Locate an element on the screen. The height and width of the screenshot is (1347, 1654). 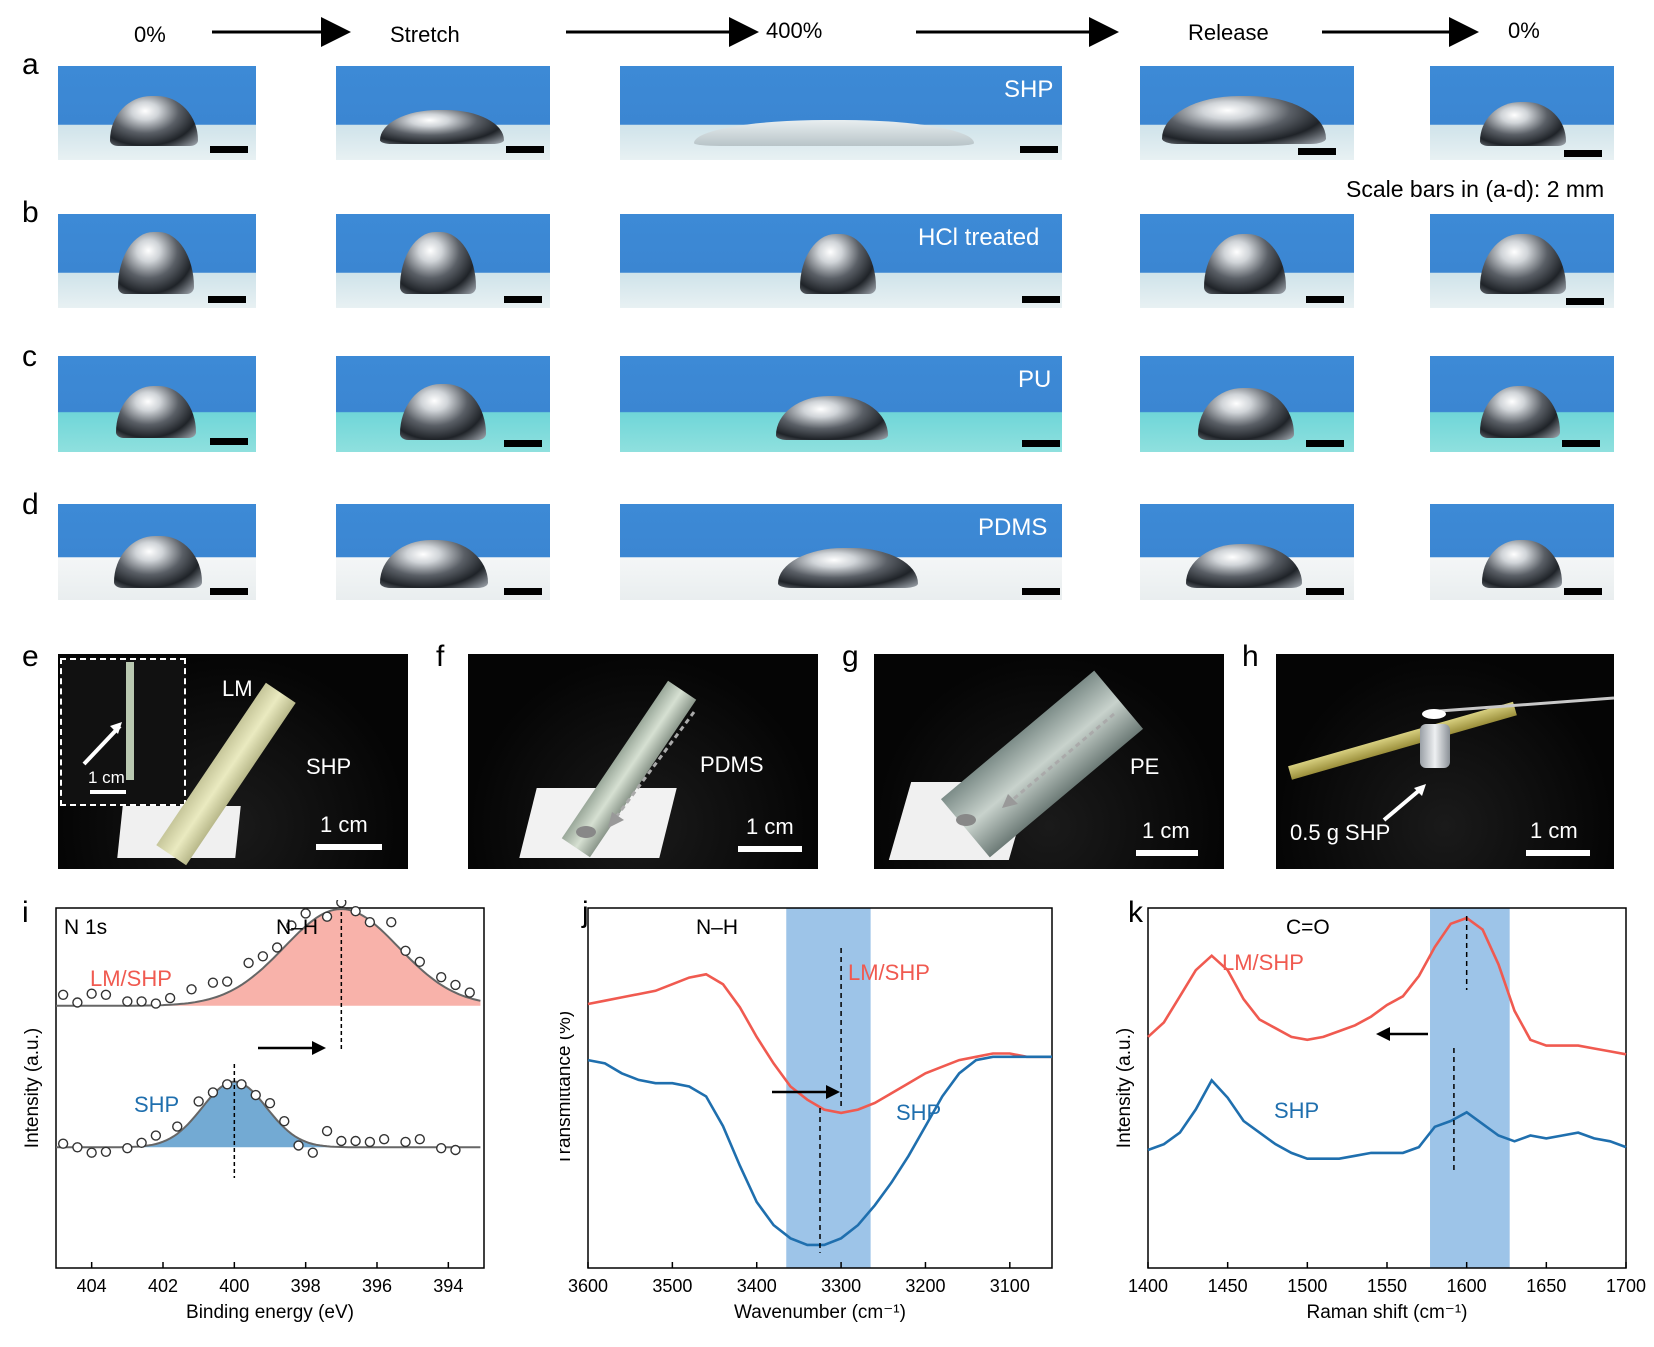
needle is located at coordinates (1498, 759).